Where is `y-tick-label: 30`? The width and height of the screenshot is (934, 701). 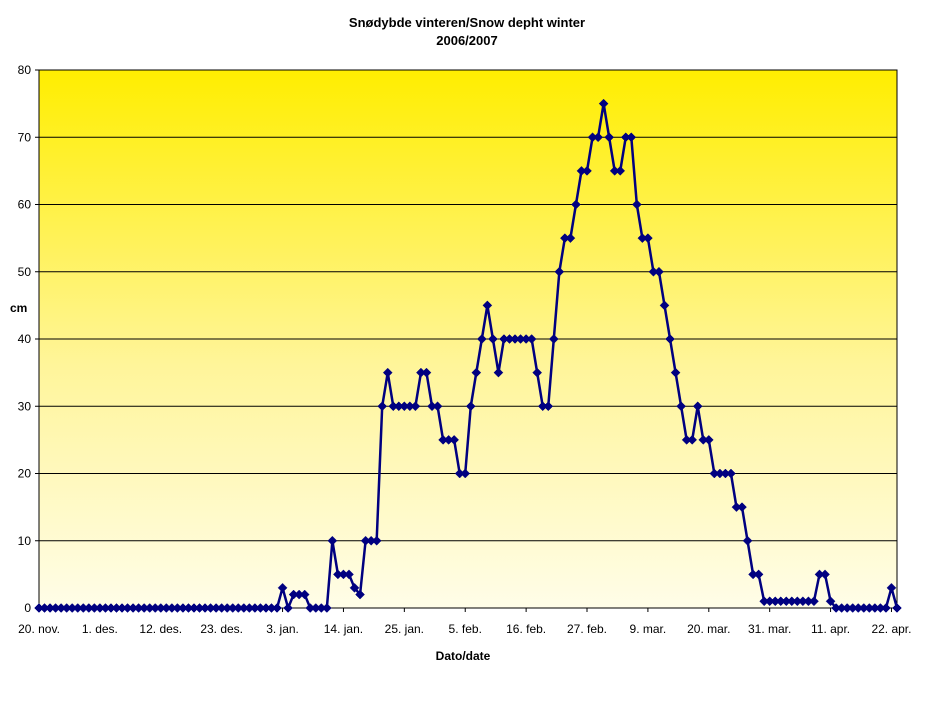 y-tick-label: 30 is located at coordinates (25, 406).